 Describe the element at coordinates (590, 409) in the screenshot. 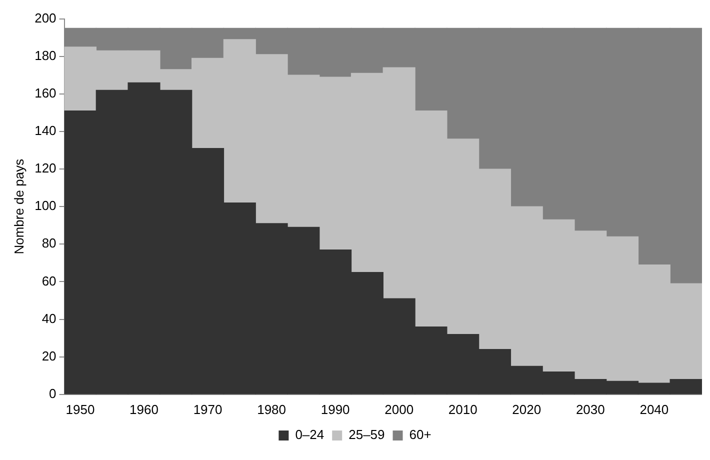

I see `x-tick-label: 2030` at that location.